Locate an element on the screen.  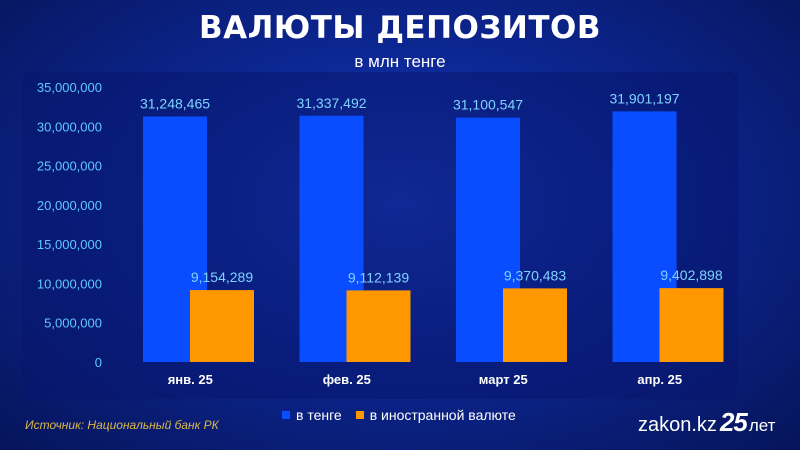
logo-suffix: лет is located at coordinates (762, 425).